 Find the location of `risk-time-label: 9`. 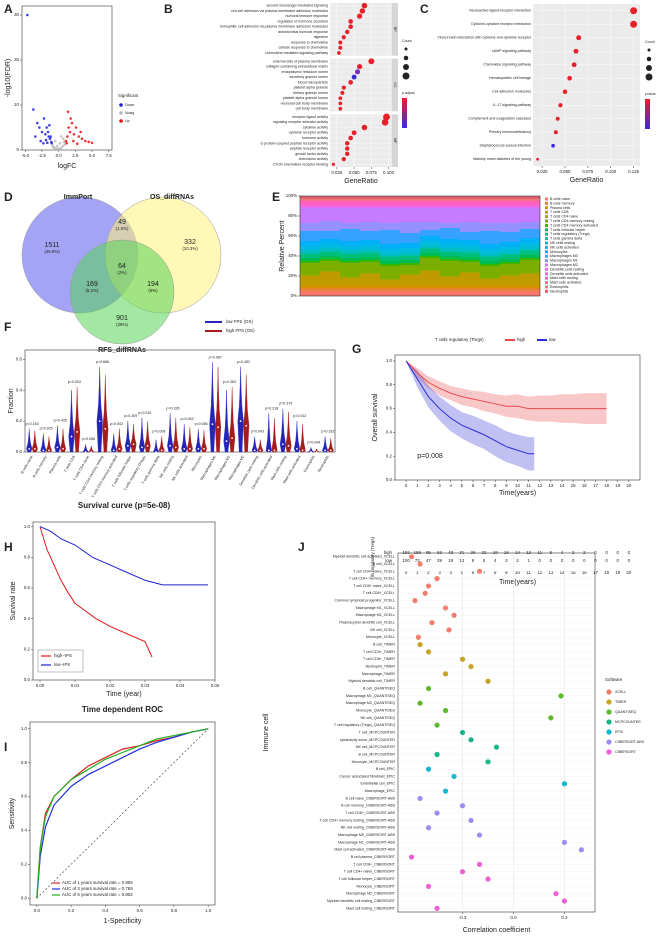

risk-time-label: 9 is located at coordinates (506, 572).